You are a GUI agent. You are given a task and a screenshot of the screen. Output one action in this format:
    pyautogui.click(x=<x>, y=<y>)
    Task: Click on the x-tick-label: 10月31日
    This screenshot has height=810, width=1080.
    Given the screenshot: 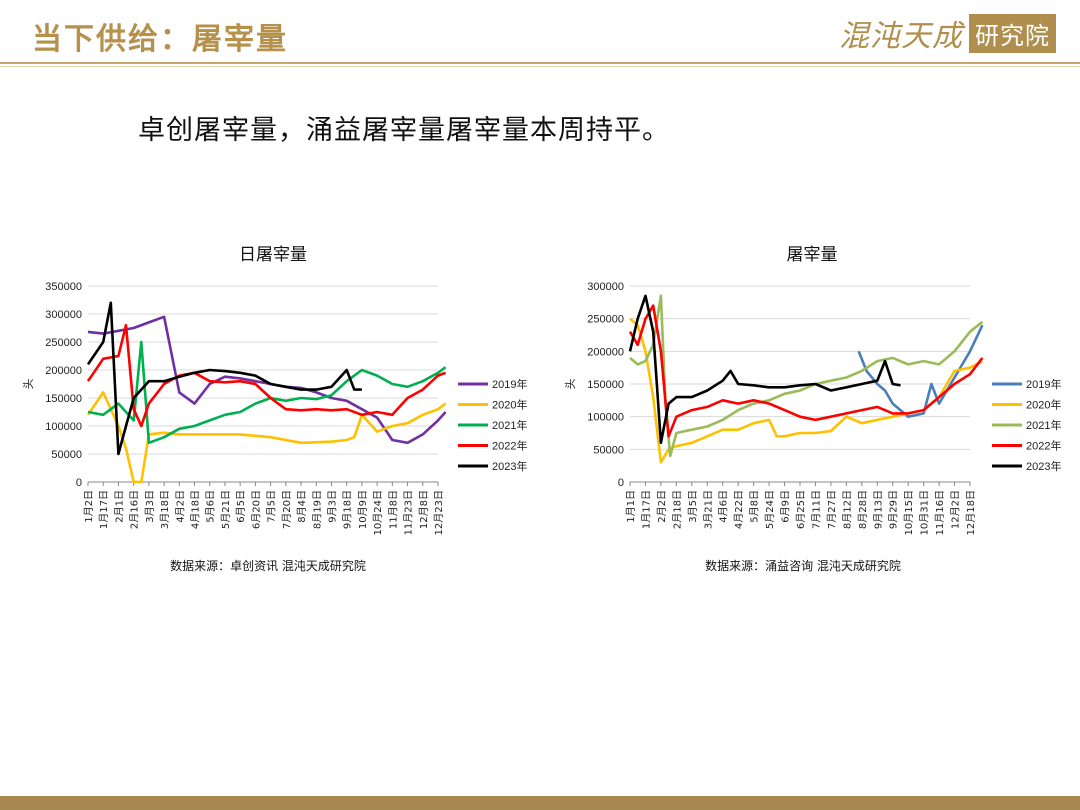 What is the action you would take?
    pyautogui.click(x=925, y=512)
    